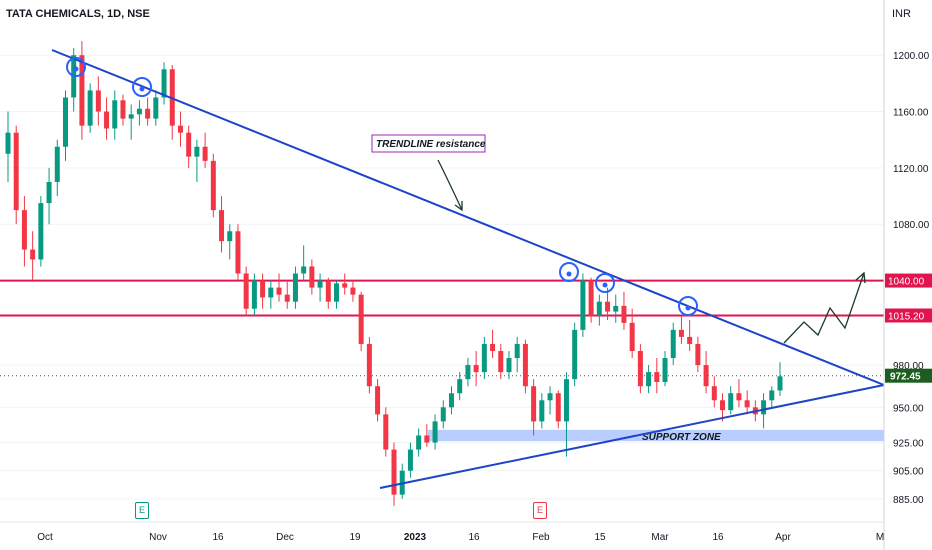 The height and width of the screenshot is (550, 932). I want to click on y-tick-label: 950.00, so click(908, 408).